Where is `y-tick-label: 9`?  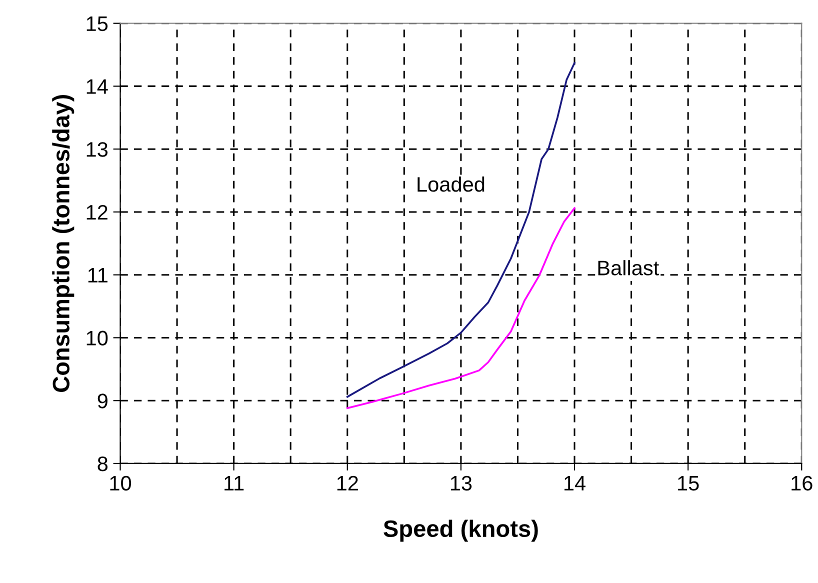
y-tick-label: 9 is located at coordinates (103, 401).